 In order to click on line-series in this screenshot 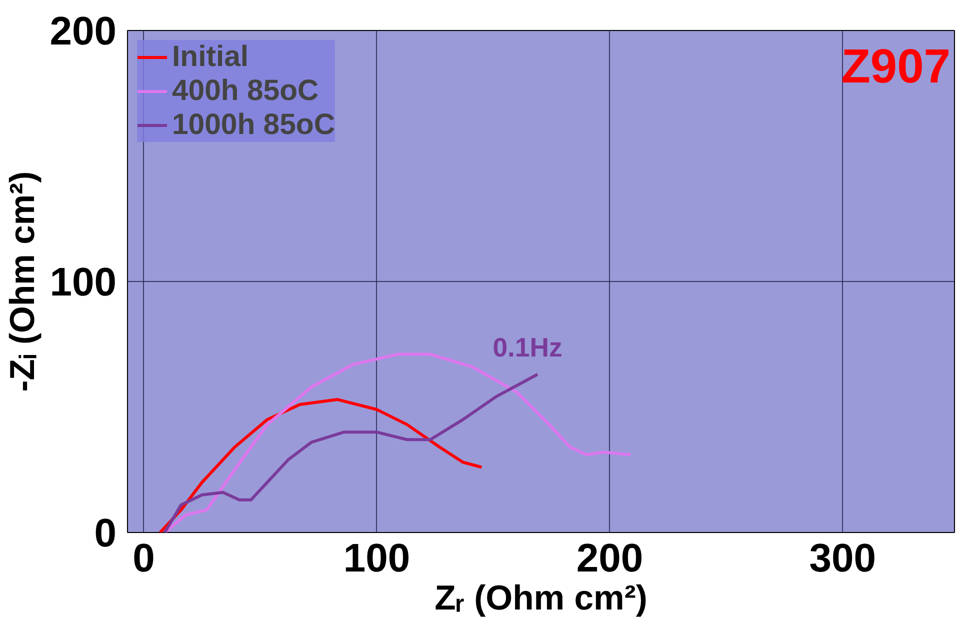, I will do `click(351, 452)`.